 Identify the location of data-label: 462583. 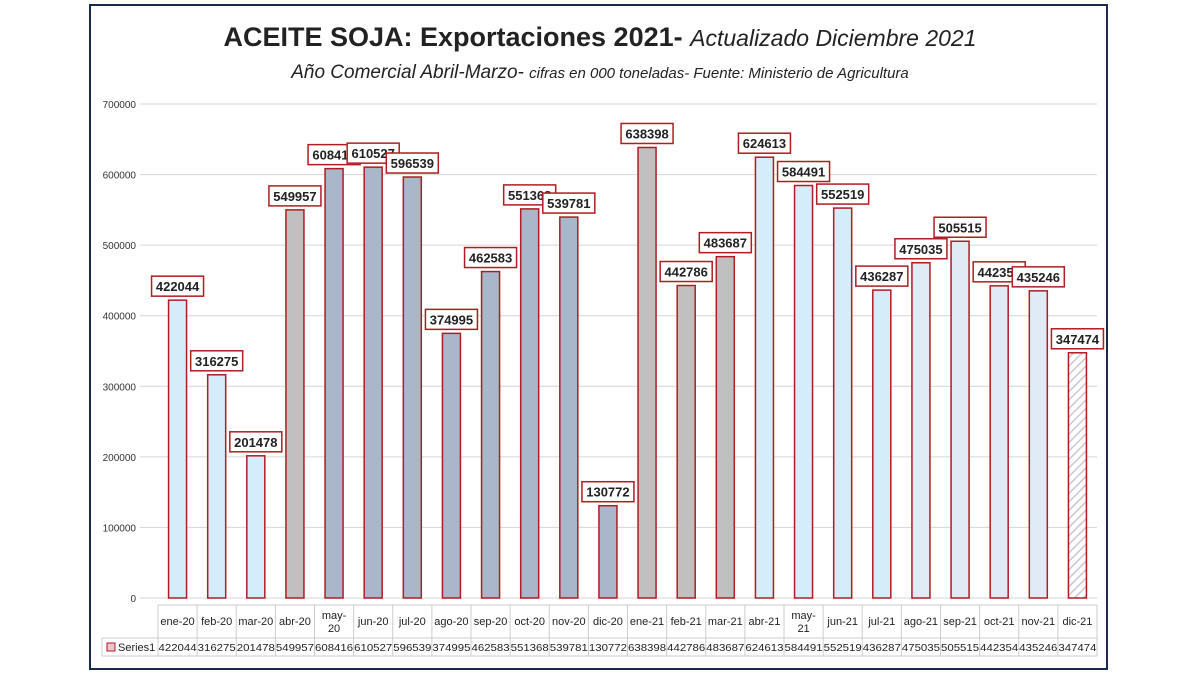
(490, 258).